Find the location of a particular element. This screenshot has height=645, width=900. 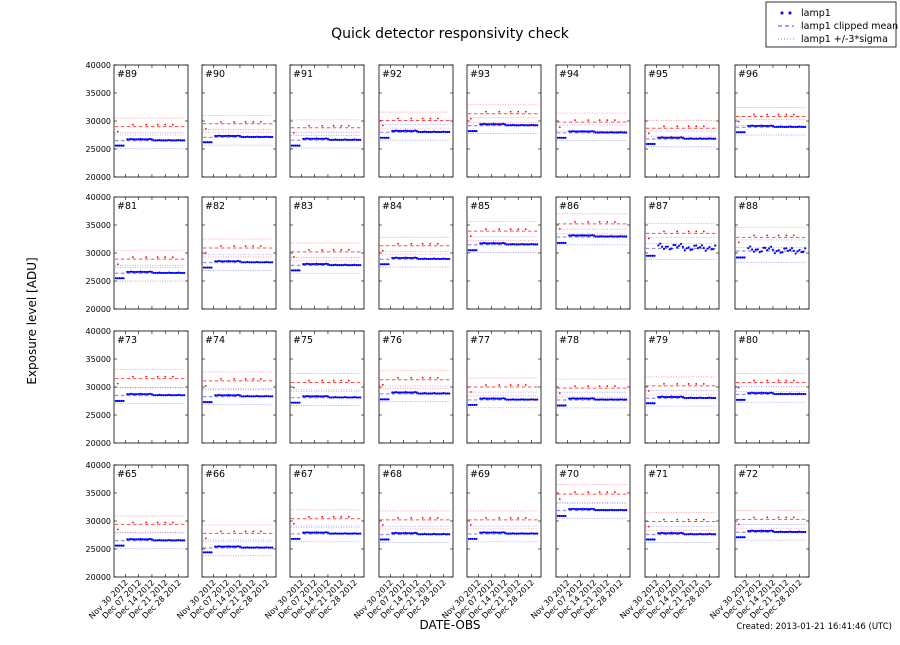

panel-label: #92 is located at coordinates (392, 74).